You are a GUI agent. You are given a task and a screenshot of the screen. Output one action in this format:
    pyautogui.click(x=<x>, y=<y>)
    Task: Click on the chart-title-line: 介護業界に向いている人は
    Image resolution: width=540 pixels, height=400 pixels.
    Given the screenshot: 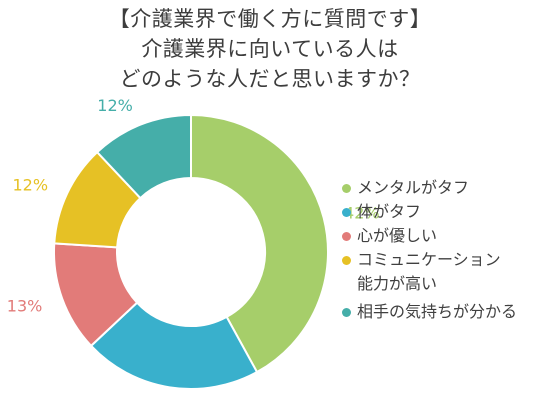 What is the action you would take?
    pyautogui.click(x=270, y=49)
    